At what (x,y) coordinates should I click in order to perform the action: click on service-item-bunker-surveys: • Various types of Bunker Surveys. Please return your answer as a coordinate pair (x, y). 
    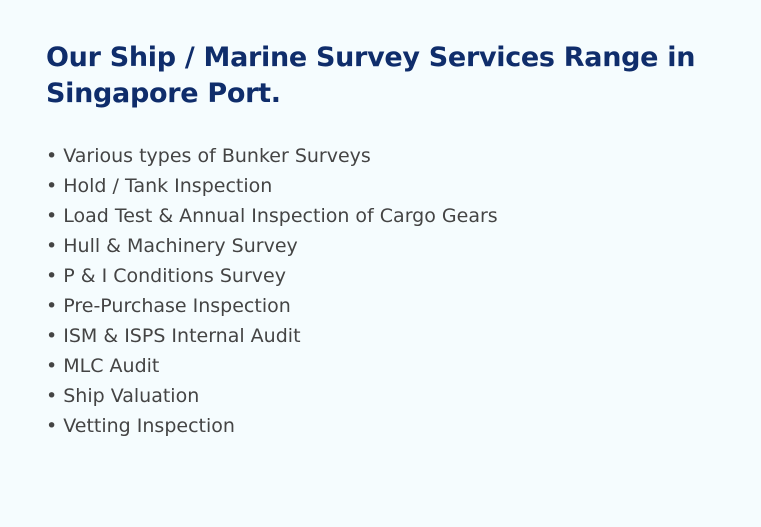
    Looking at the image, I should click on (208, 156).